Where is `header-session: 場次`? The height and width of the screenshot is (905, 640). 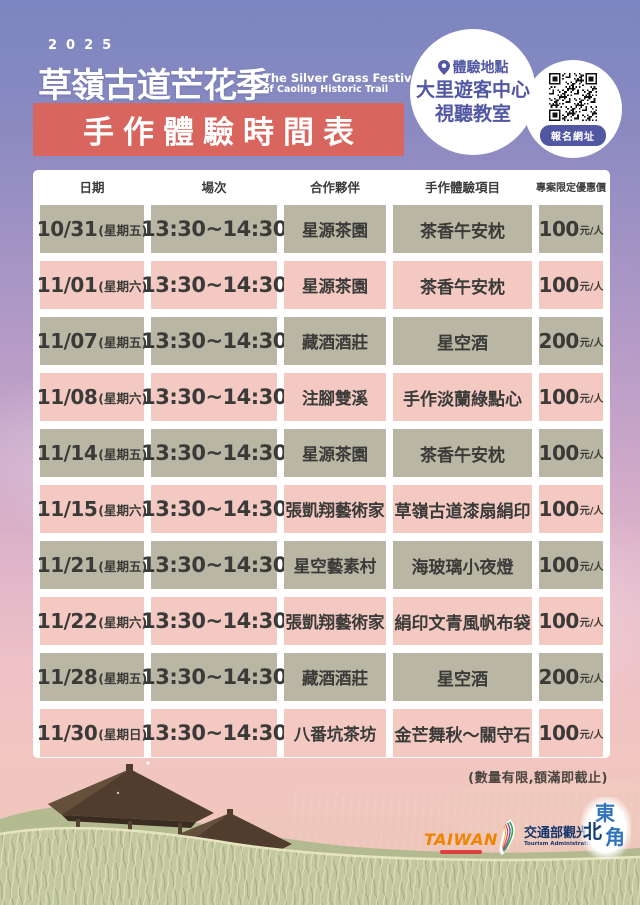 header-session: 場次 is located at coordinates (214, 187).